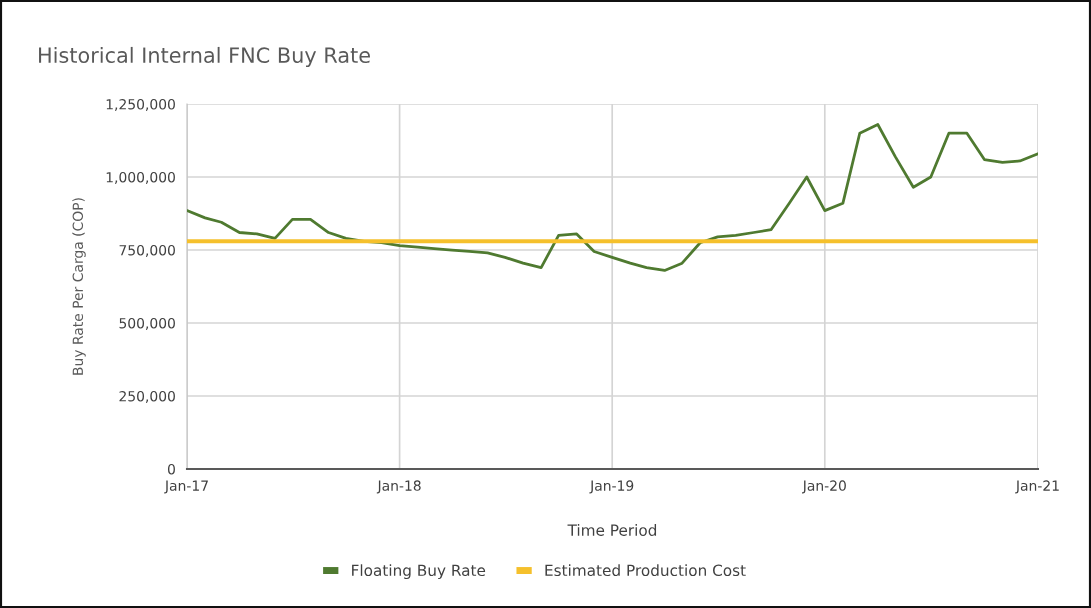 Image resolution: width=1091 pixels, height=608 pixels. Describe the element at coordinates (1037, 487) in the screenshot. I see `x-tick-label: Jan-21` at that location.